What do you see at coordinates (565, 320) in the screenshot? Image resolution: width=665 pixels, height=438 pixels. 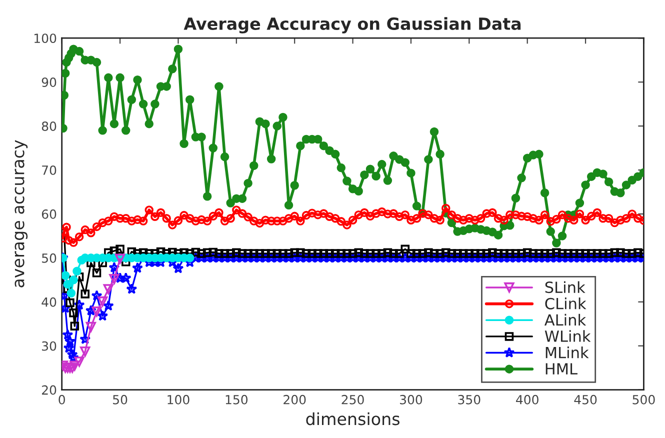 I see `legend-label: ALink` at bounding box center [565, 320].